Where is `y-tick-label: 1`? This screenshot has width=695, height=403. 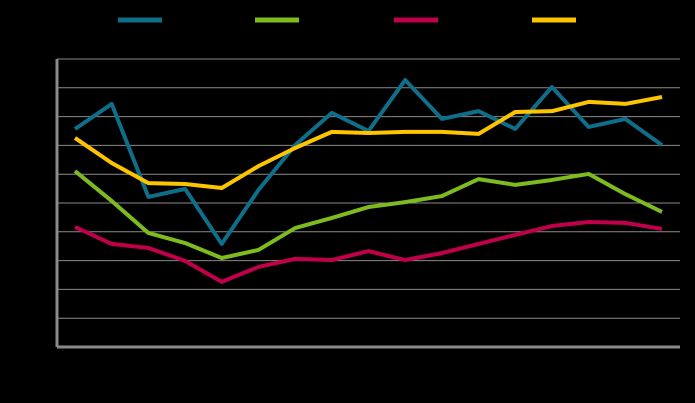
y-tick-label: 1 is located at coordinates (45, 317).